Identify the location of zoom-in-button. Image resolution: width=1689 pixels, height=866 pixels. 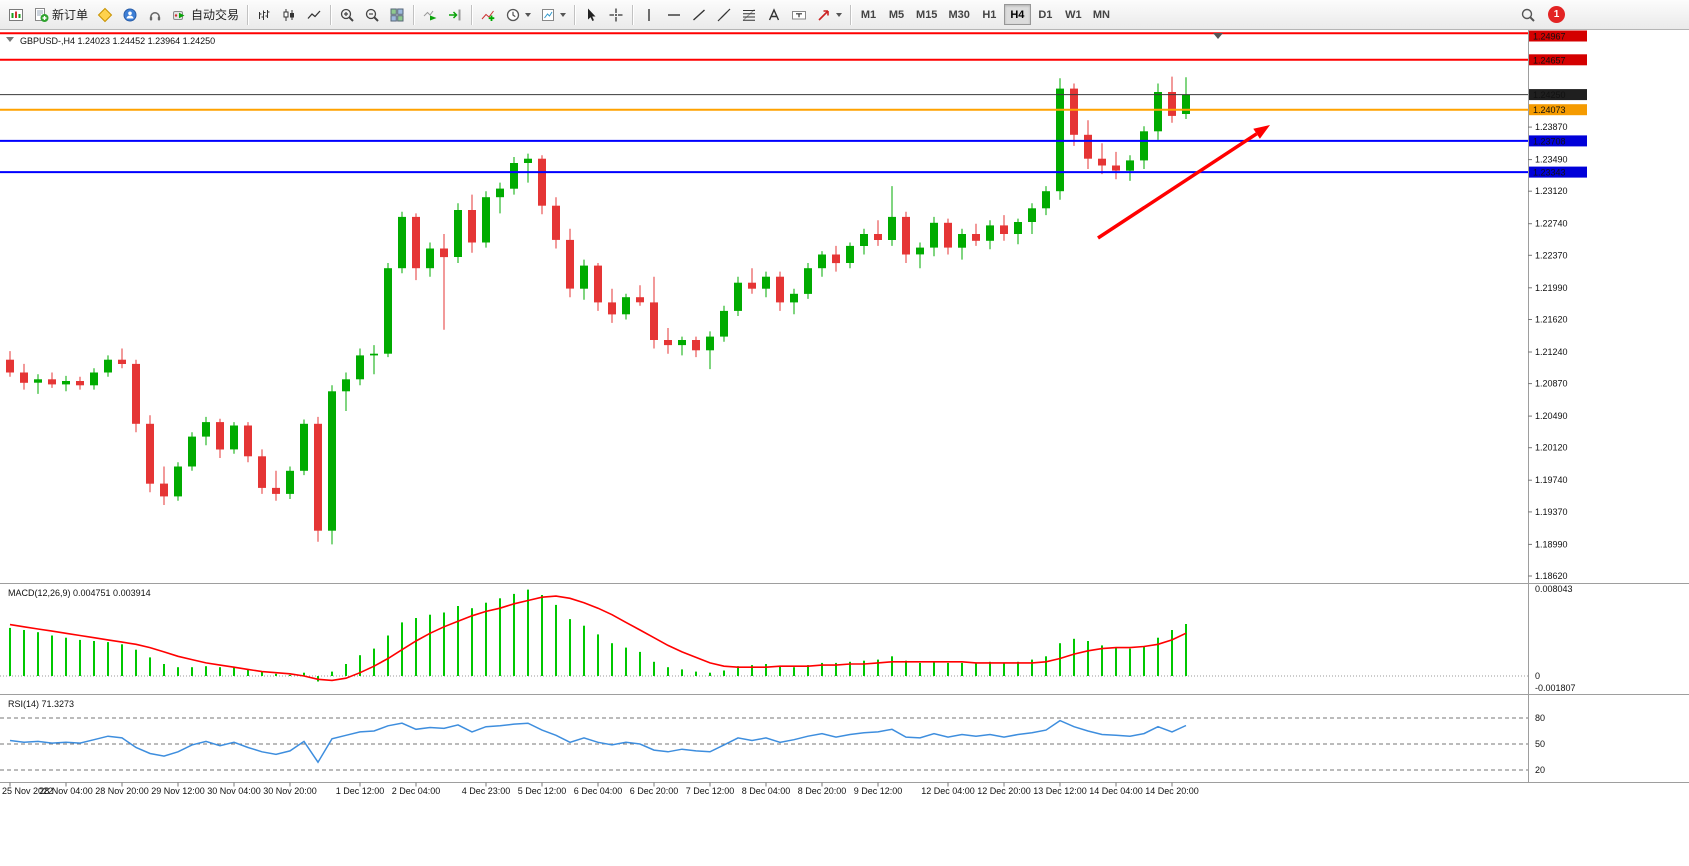
(347, 15).